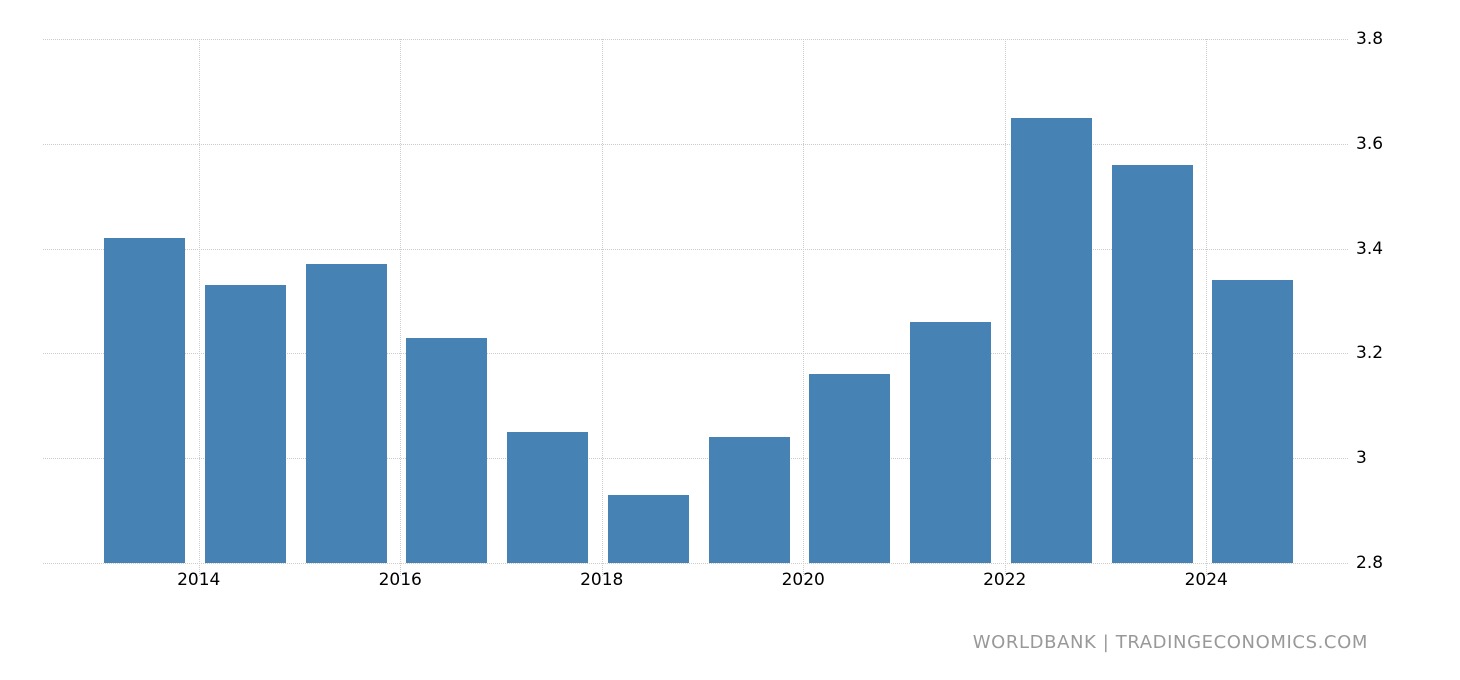 Image resolution: width=1460 pixels, height=680 pixels. What do you see at coordinates (1370, 353) in the screenshot?
I see `y-axis-tick-label: 3.2` at bounding box center [1370, 353].